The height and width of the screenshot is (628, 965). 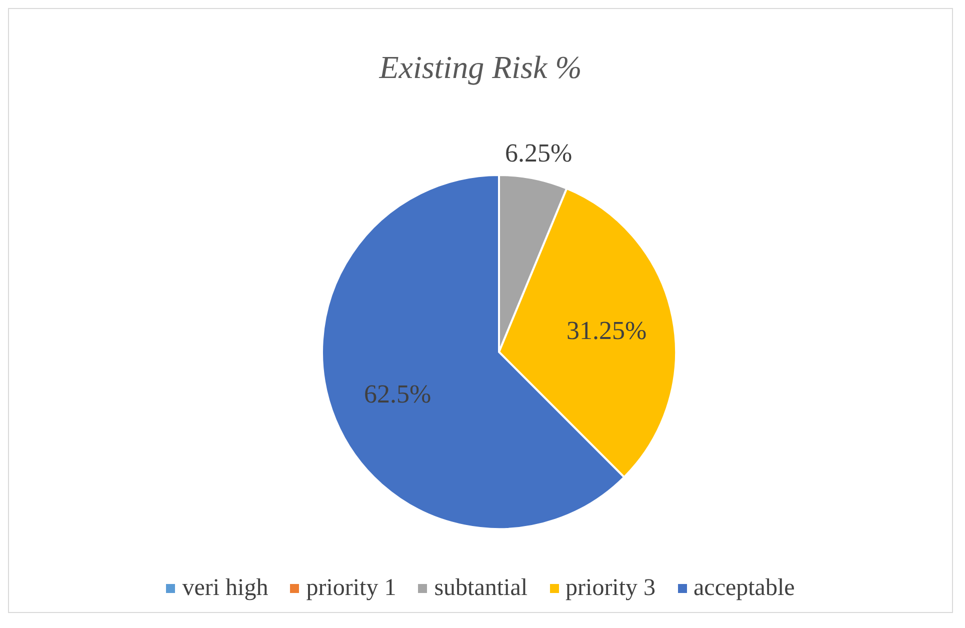 What do you see at coordinates (744, 588) in the screenshot?
I see `legend-label: acceptable` at bounding box center [744, 588].